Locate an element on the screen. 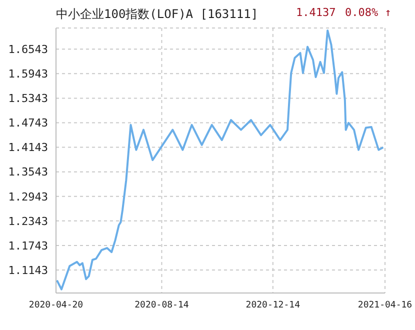 The width and height of the screenshot is (415, 330). y-tick-label: 1.5343 is located at coordinates (28, 99).